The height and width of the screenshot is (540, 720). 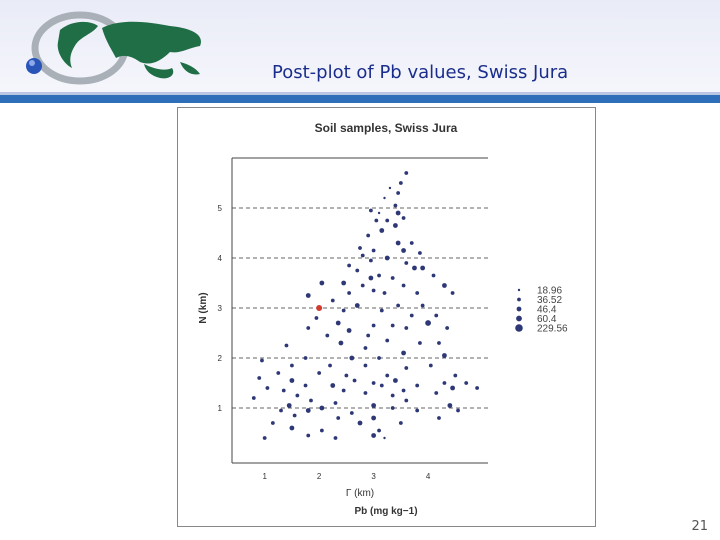 What do you see at coordinates (264, 476) in the screenshot?
I see `x-tick-label: 1` at bounding box center [264, 476].